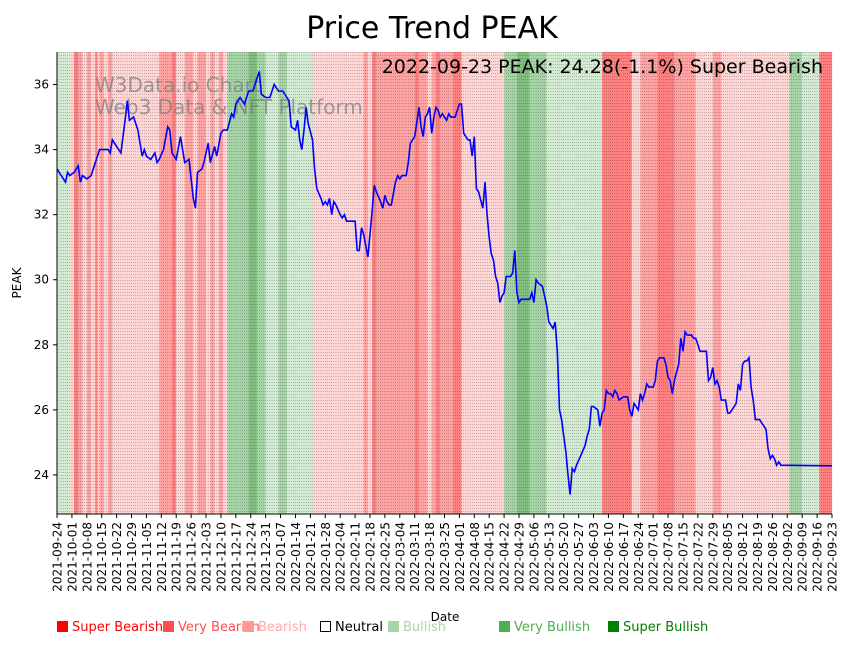 This screenshot has height=646, width=848. Describe the element at coordinates (624, 557) in the screenshot. I see `x-tick-label: 2022-06-17` at that location.